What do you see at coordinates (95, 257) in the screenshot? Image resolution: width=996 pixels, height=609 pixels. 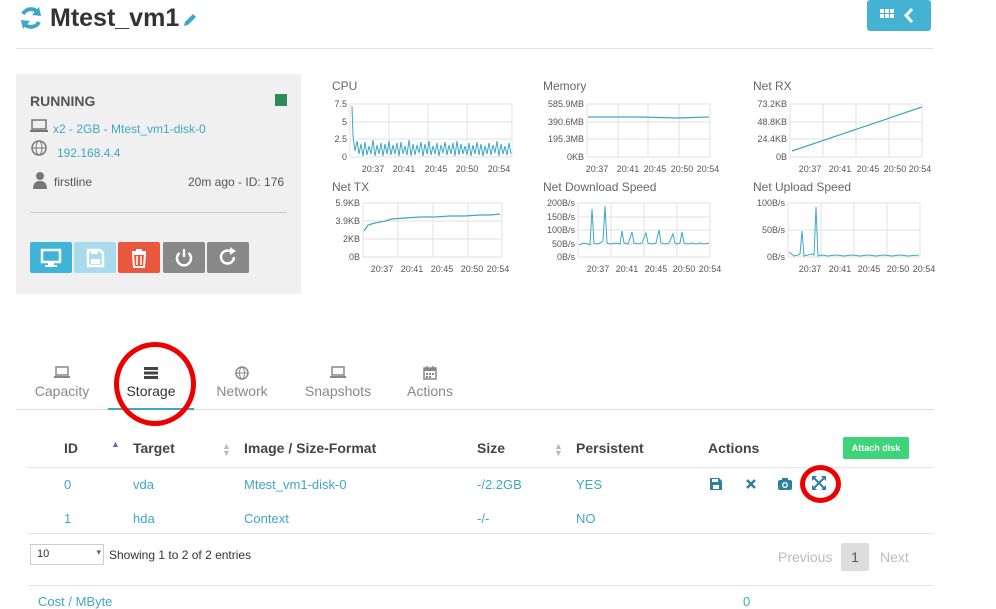 I see `save-vm-button` at bounding box center [95, 257].